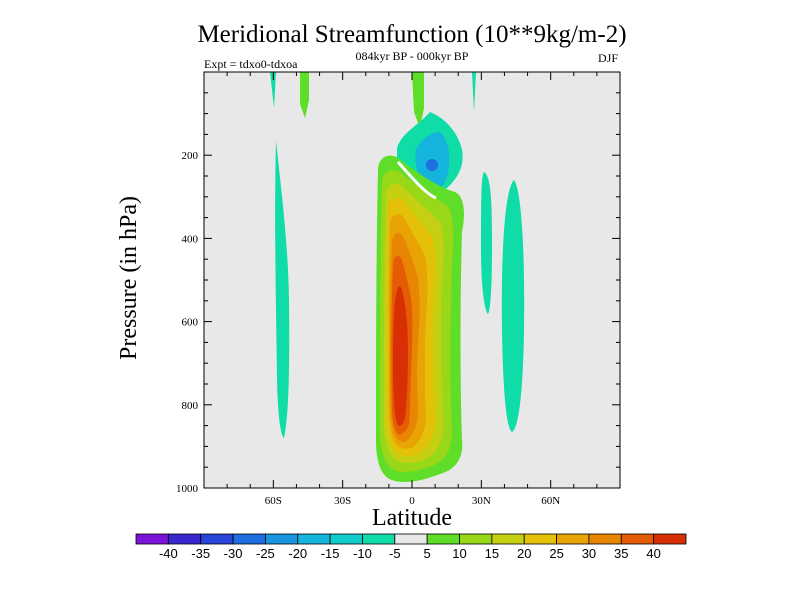  What do you see at coordinates (550, 501) in the screenshot?
I see `x-tick-label: 60N` at bounding box center [550, 501].